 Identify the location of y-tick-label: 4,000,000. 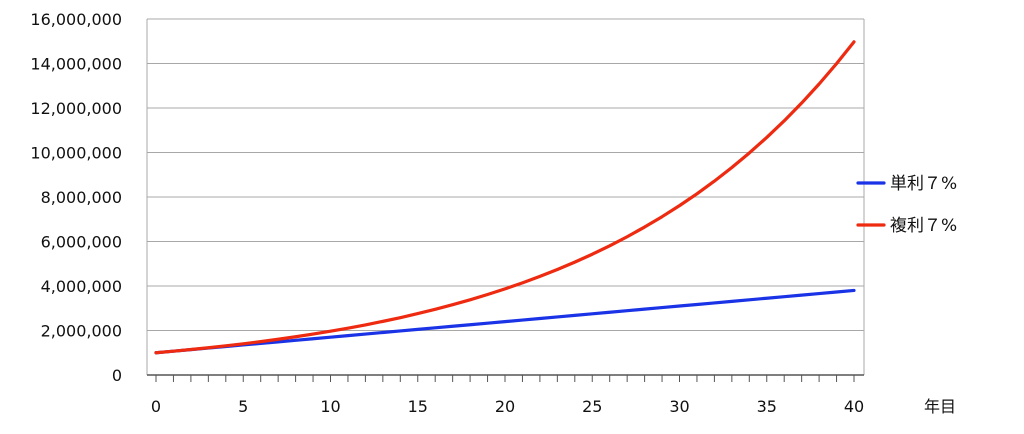
(81, 286).